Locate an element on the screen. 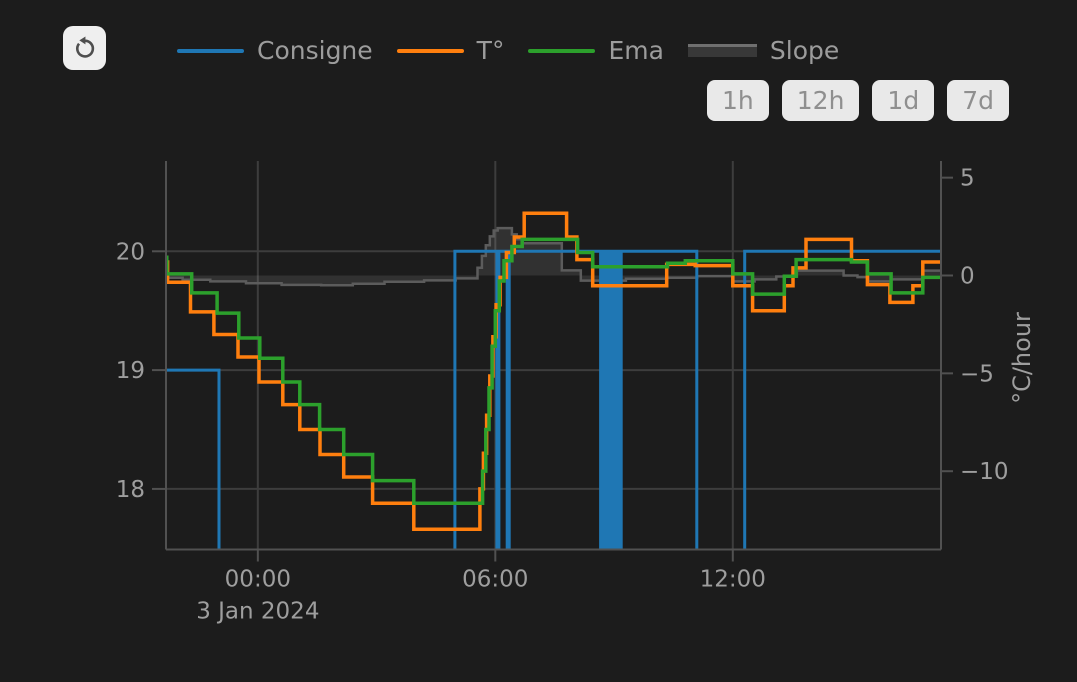  refresh-icon is located at coordinates (84, 47).